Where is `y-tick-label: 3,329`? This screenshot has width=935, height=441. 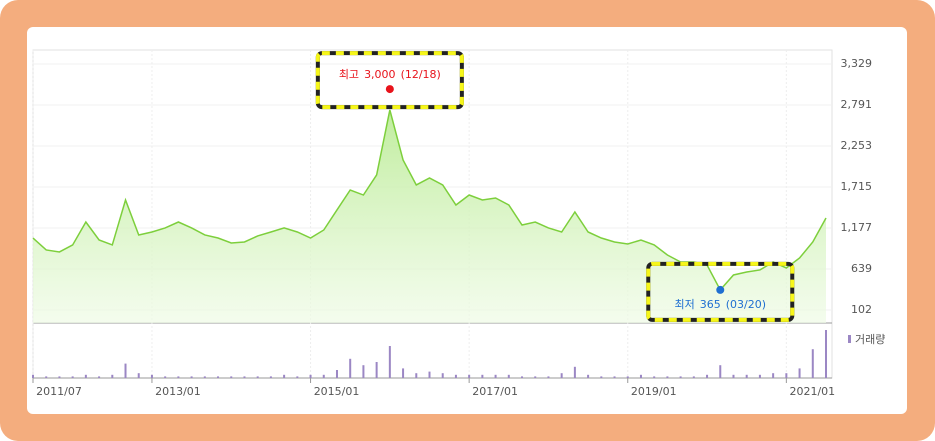 y-tick-label: 3,329 is located at coordinates (857, 63).